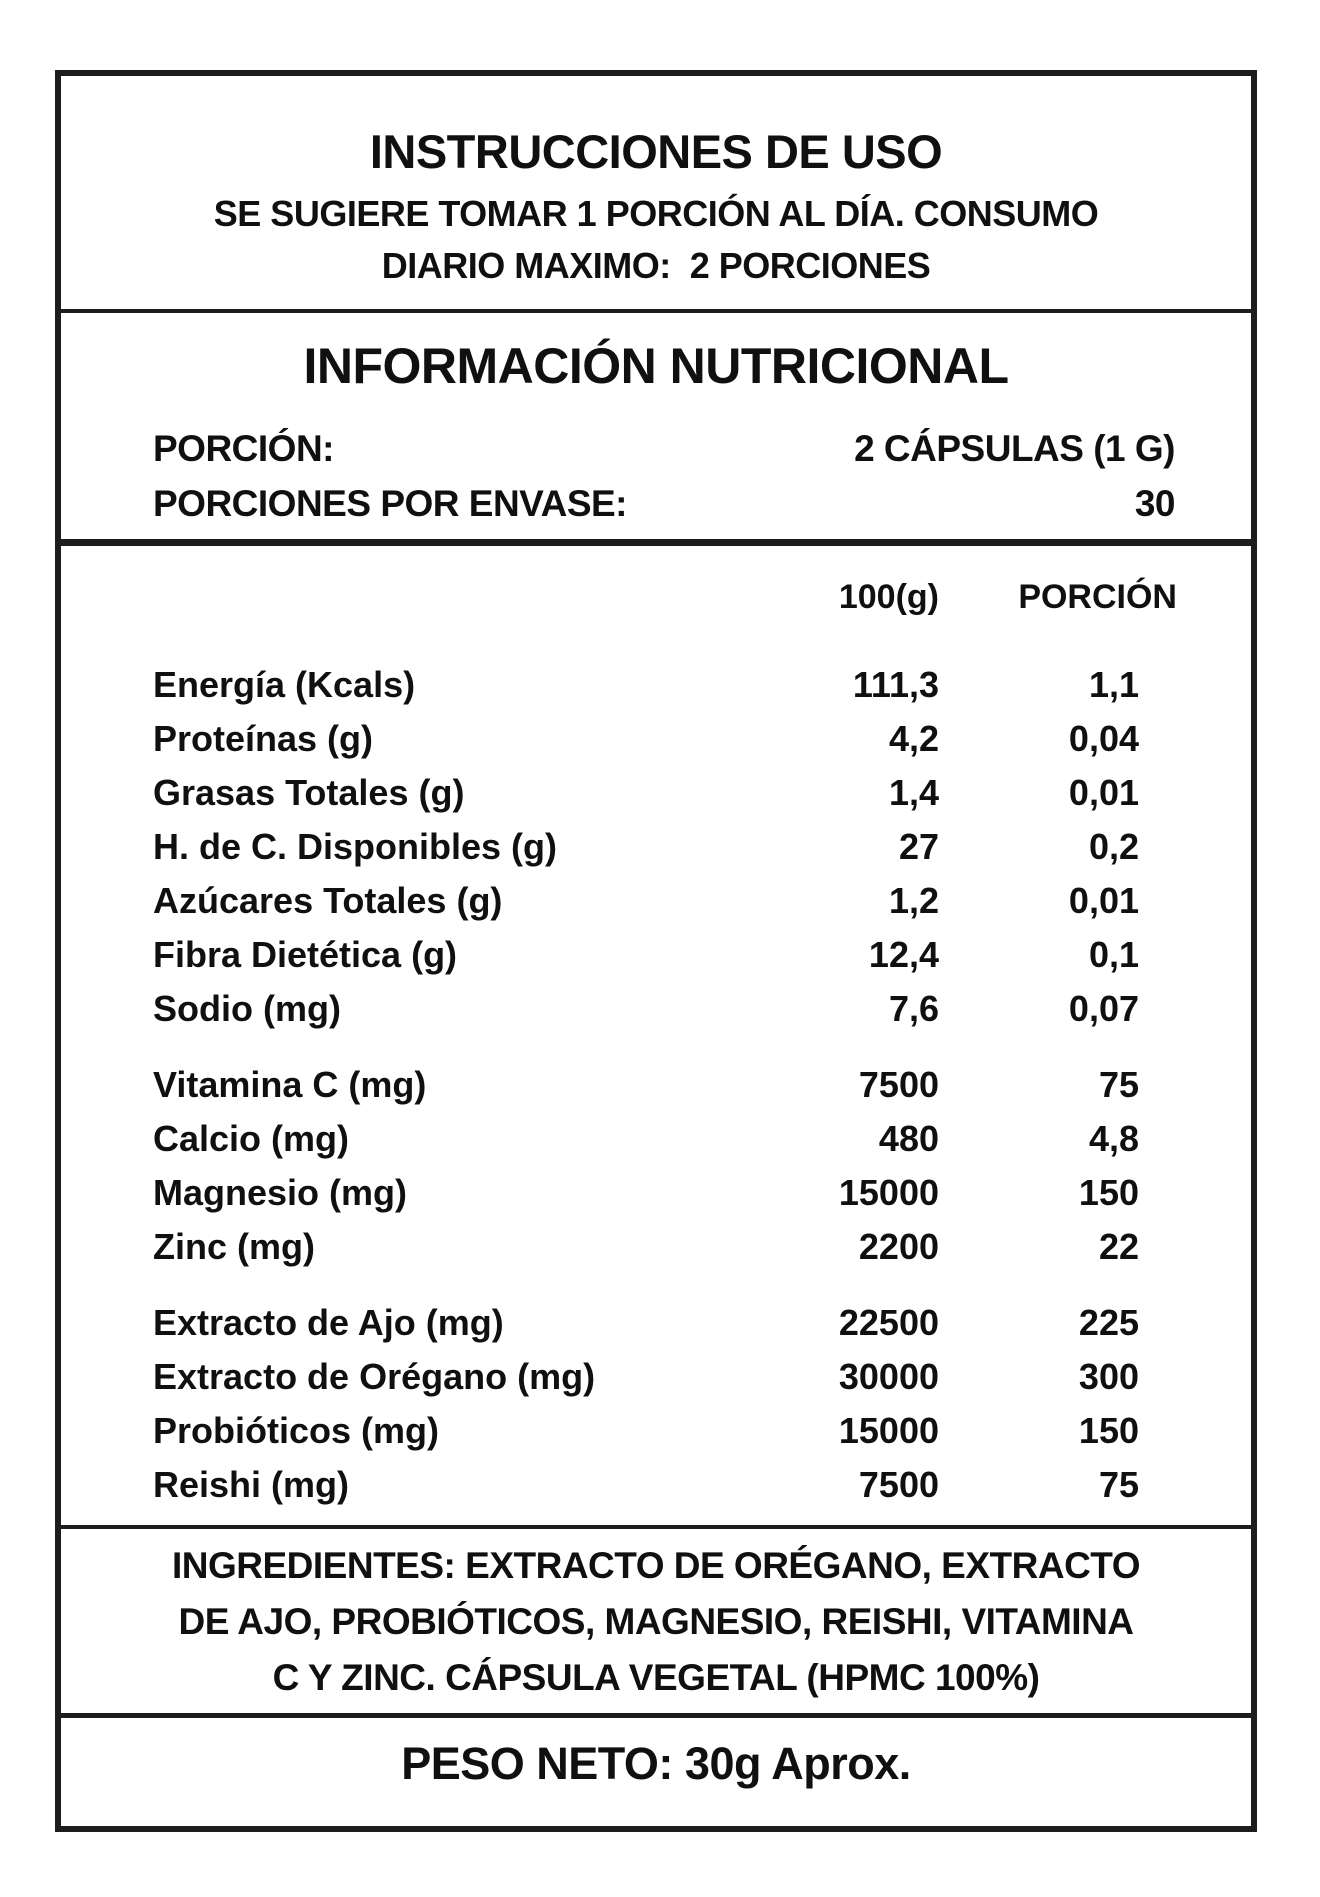 This screenshot has height=1897, width=1320. Describe the element at coordinates (1103, 1008) in the screenshot. I see `nutrient-portion: 0,07` at that location.